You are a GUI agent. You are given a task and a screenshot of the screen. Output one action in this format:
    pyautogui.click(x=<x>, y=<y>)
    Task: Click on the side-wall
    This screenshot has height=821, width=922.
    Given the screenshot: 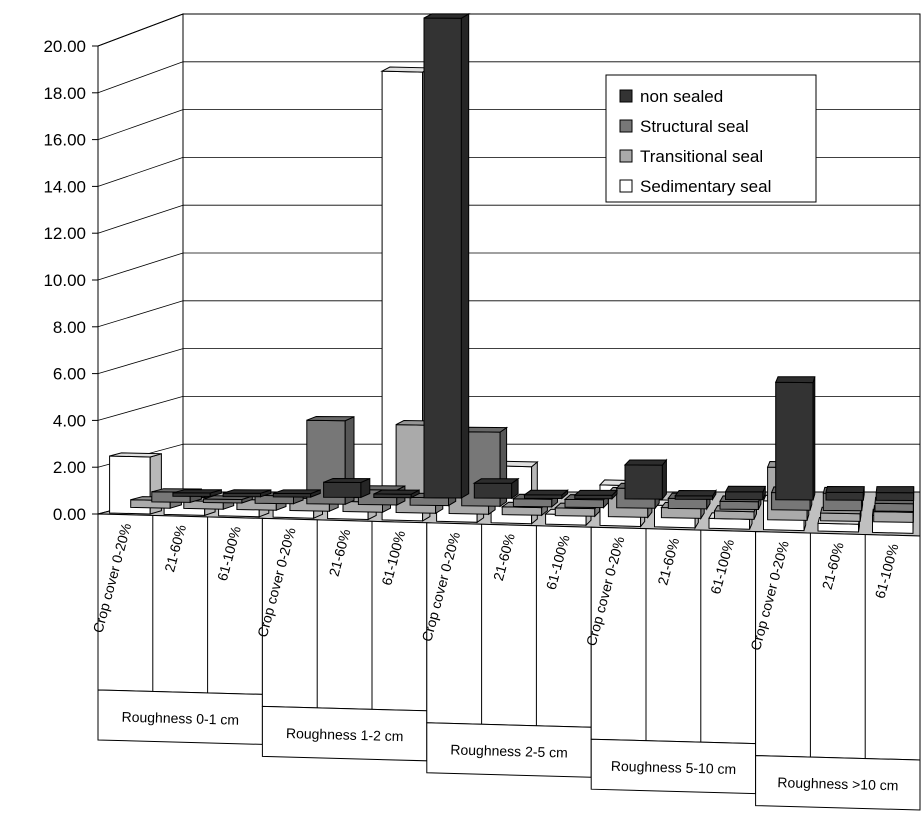 What is the action you would take?
    pyautogui.click(x=140, y=264)
    